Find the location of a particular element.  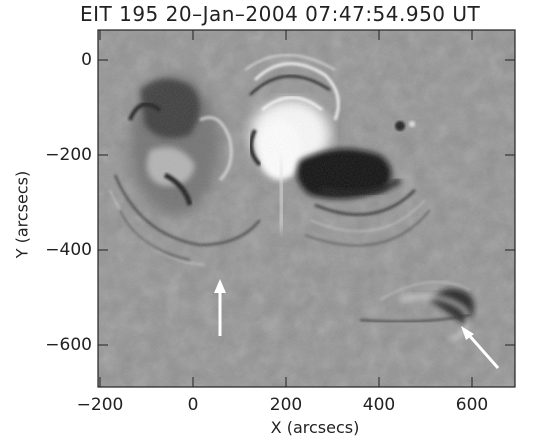

y-tick-label: −600 is located at coordinates (68, 345).